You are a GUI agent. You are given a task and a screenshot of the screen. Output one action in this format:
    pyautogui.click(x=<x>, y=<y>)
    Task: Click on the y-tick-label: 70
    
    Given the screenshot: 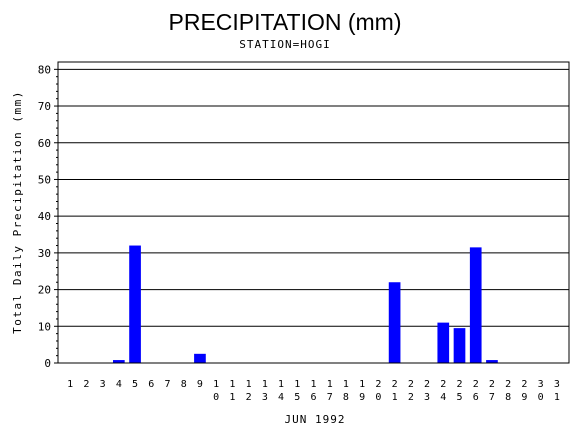 What is the action you would take?
    pyautogui.click(x=44, y=106)
    